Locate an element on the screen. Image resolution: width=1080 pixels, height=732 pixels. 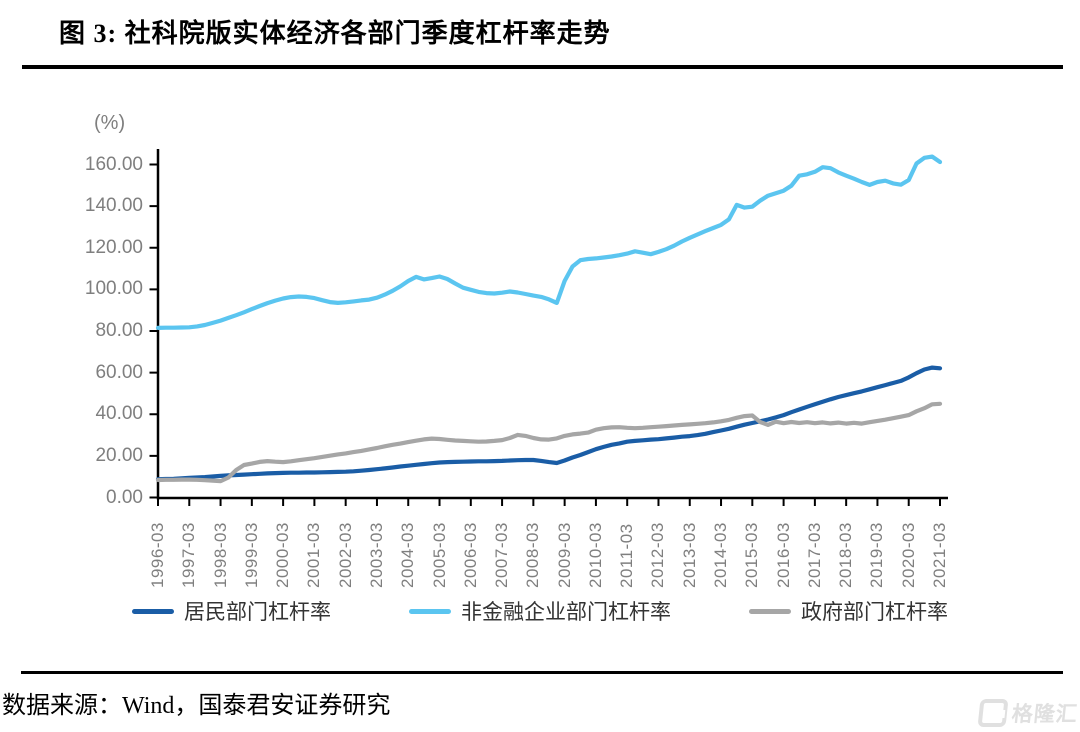
x-tick-label: 2002-03 is located at coordinates (345, 555).